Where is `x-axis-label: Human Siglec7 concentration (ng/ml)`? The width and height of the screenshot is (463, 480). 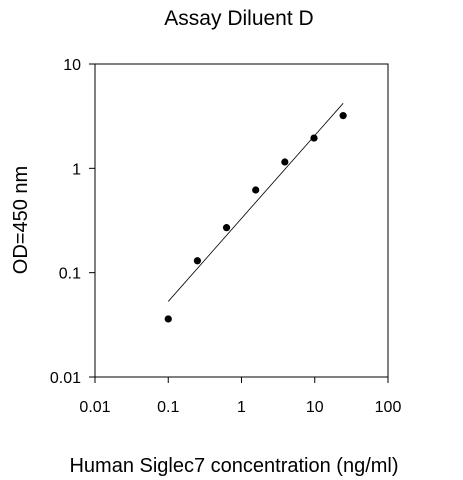
x-axis-label: Human Siglec7 concentration (ng/ml) is located at coordinates (233, 466).